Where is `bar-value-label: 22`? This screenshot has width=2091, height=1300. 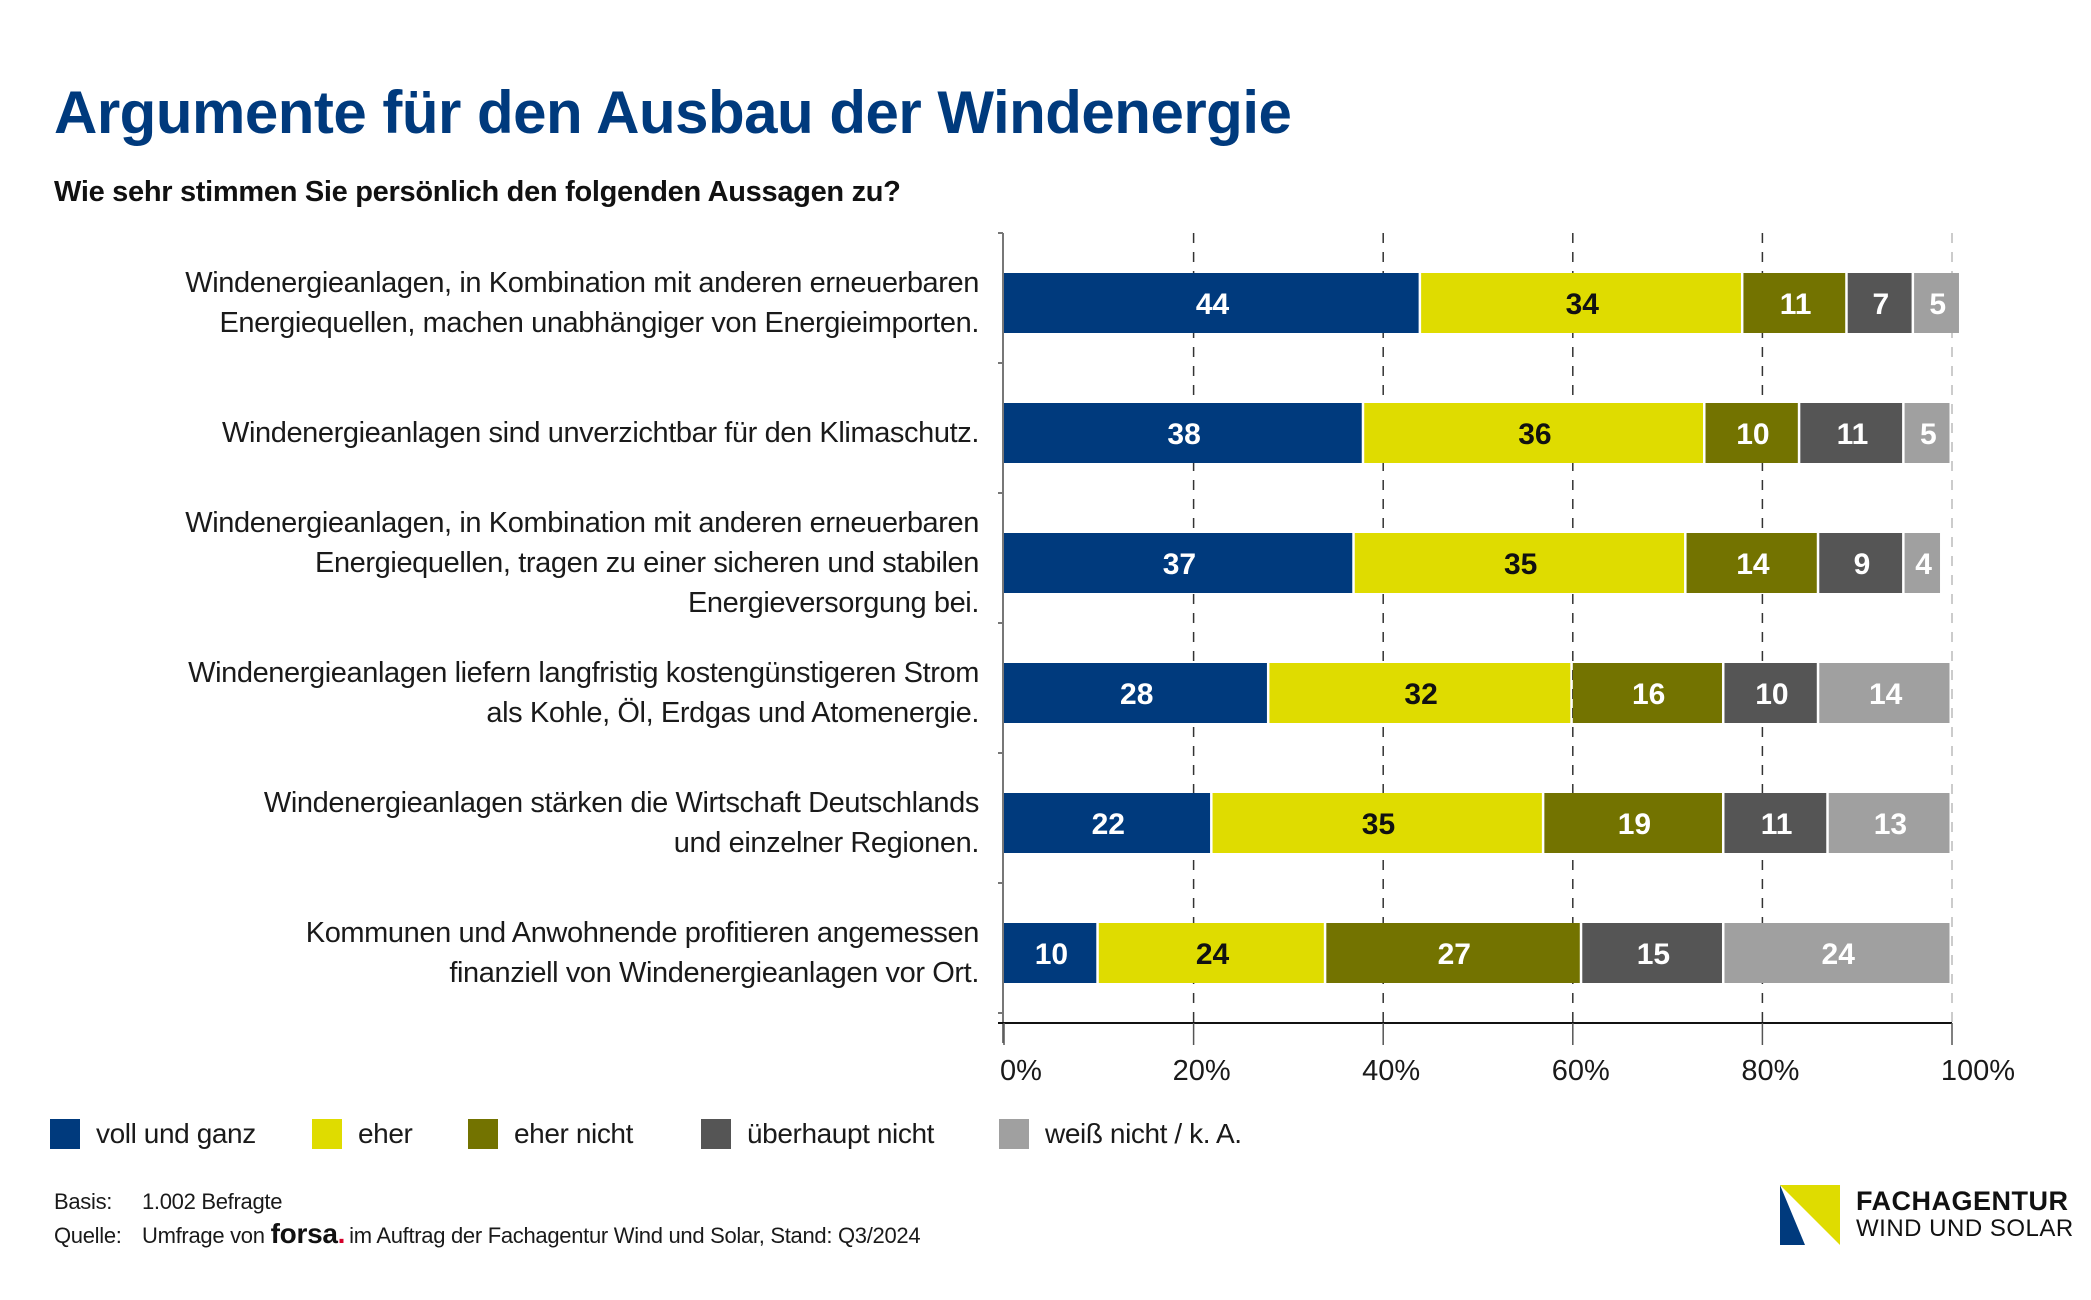 bar-value-label: 22 is located at coordinates (1108, 824).